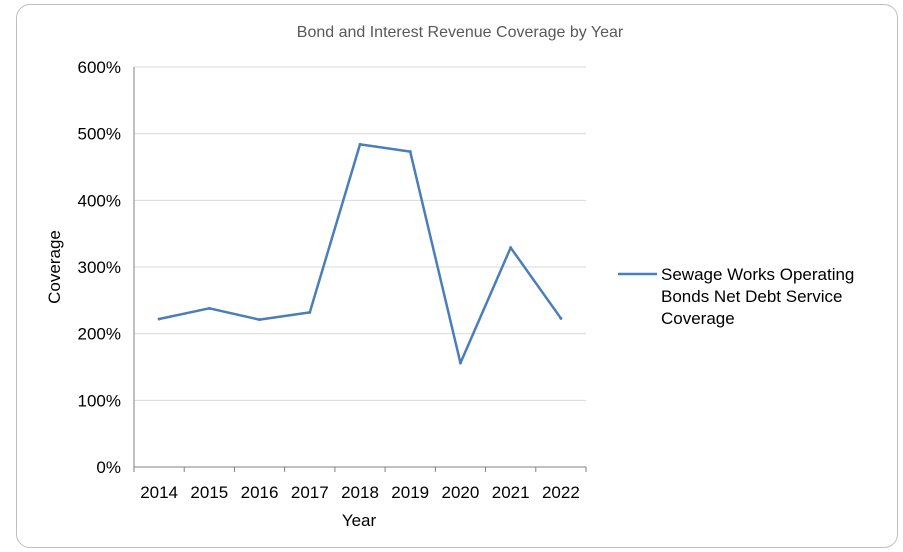  I want to click on x-tick-label: 2018, so click(360, 492).